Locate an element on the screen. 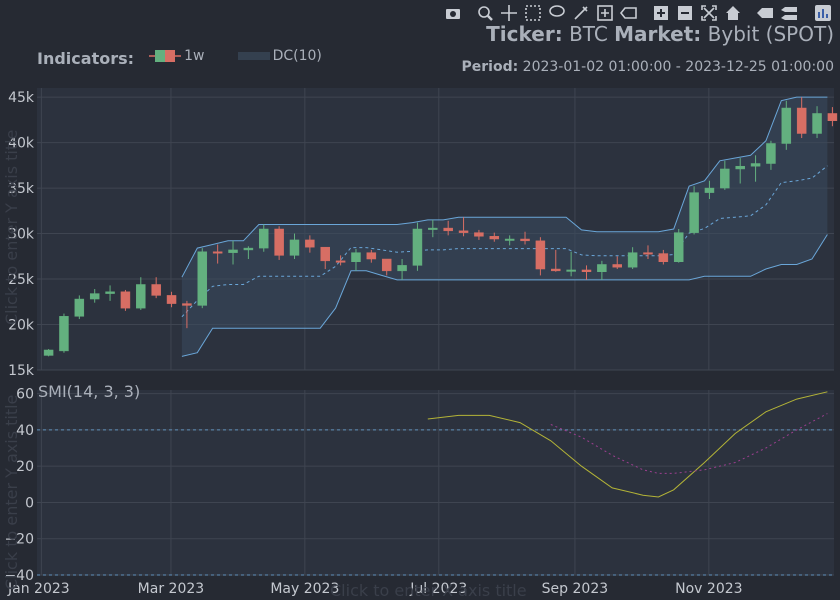 Image resolution: width=840 pixels, height=600 pixels. market-value: Bybit (SPOT) is located at coordinates (770, 34).